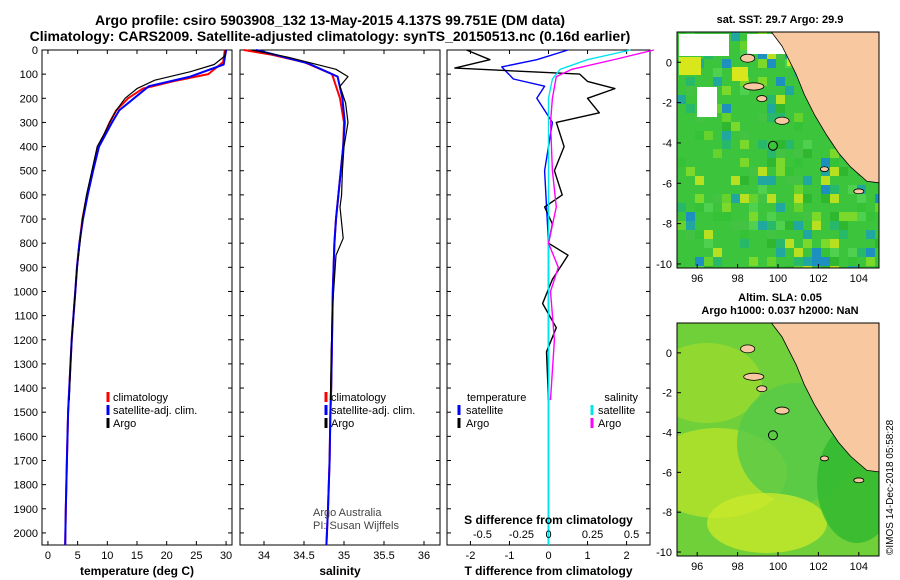 The width and height of the screenshot is (900, 580). What do you see at coordinates (548, 571) in the screenshot?
I see `difference-x-axis-label: T difference from climatology` at bounding box center [548, 571].